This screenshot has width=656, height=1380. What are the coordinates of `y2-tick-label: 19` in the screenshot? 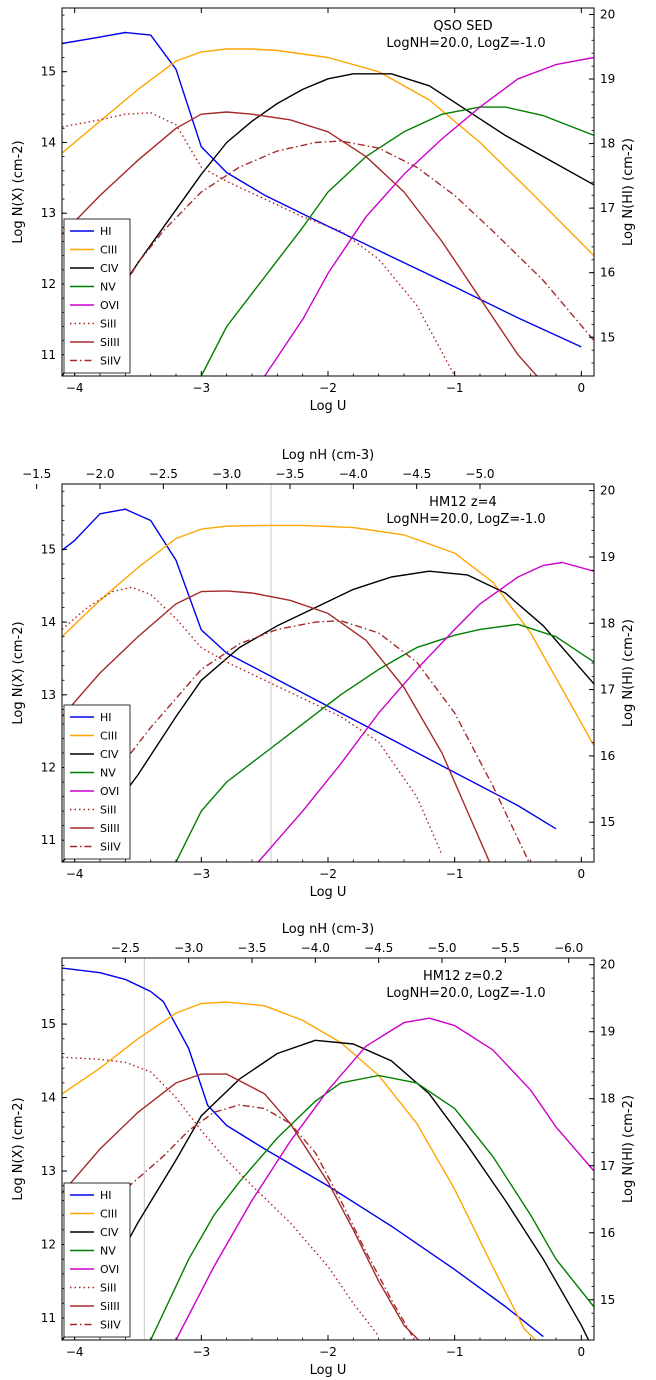 It's located at (607, 557).